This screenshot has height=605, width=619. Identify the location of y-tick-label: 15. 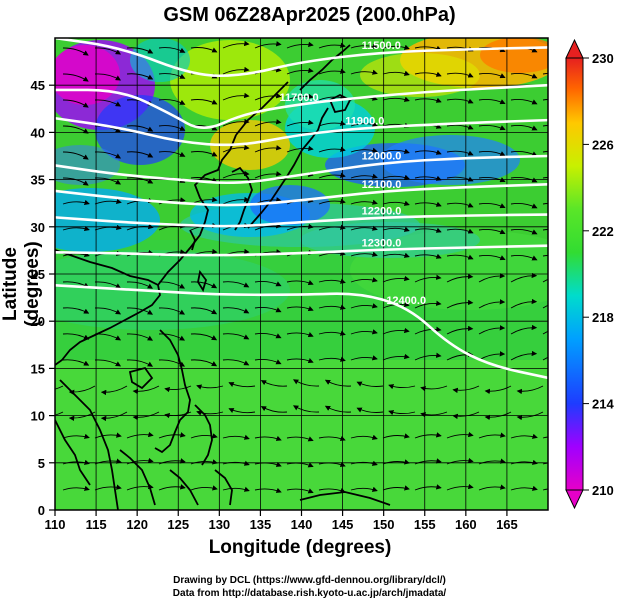
(38, 368).